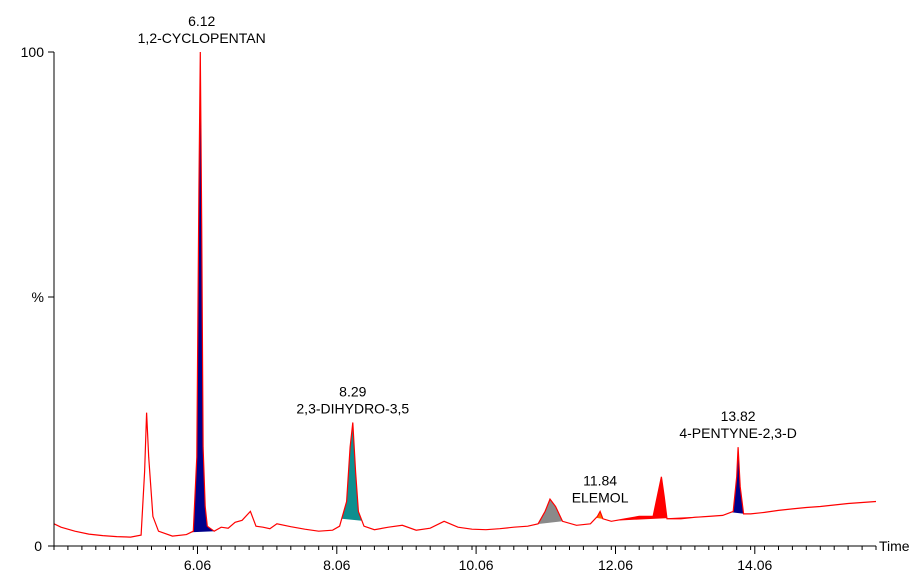 This screenshot has width=921, height=576. I want to click on y-axis-ticks: 0 % 100, so click(37, 299).